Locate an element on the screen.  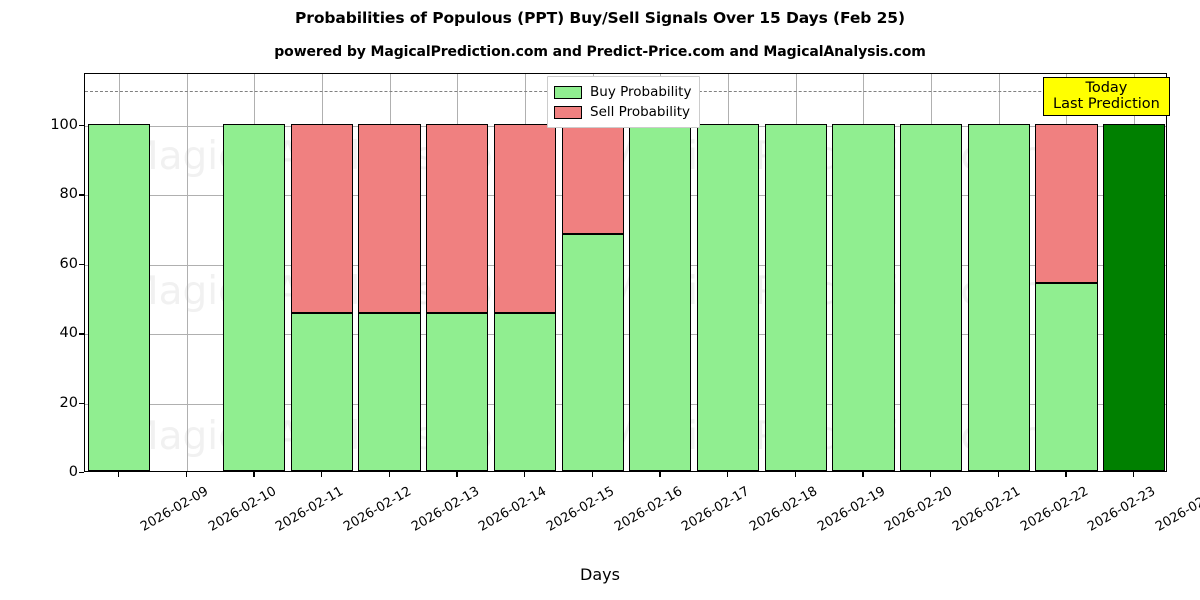
x-tick-label: 2026-02-20 is located at coordinates (919, 509).